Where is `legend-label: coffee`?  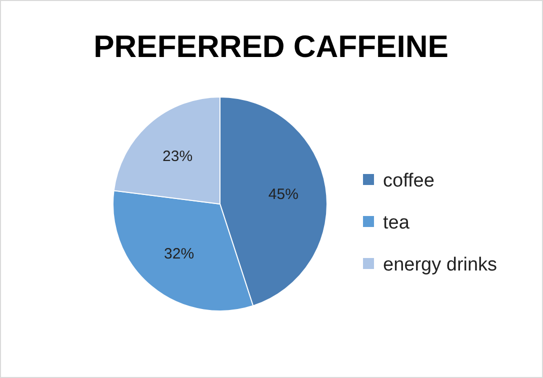
legend-label: coffee is located at coordinates (408, 181).